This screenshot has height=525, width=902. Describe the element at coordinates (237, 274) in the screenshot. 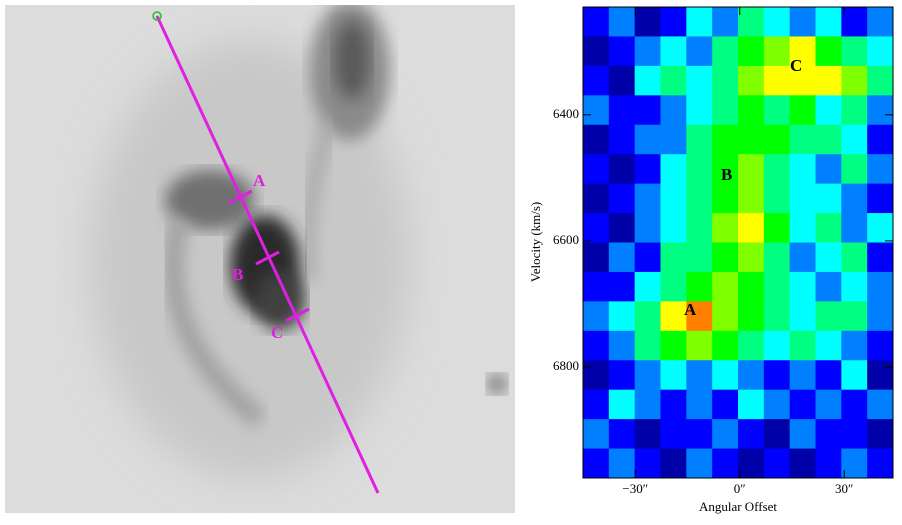

I see `slit-label: B` at that location.